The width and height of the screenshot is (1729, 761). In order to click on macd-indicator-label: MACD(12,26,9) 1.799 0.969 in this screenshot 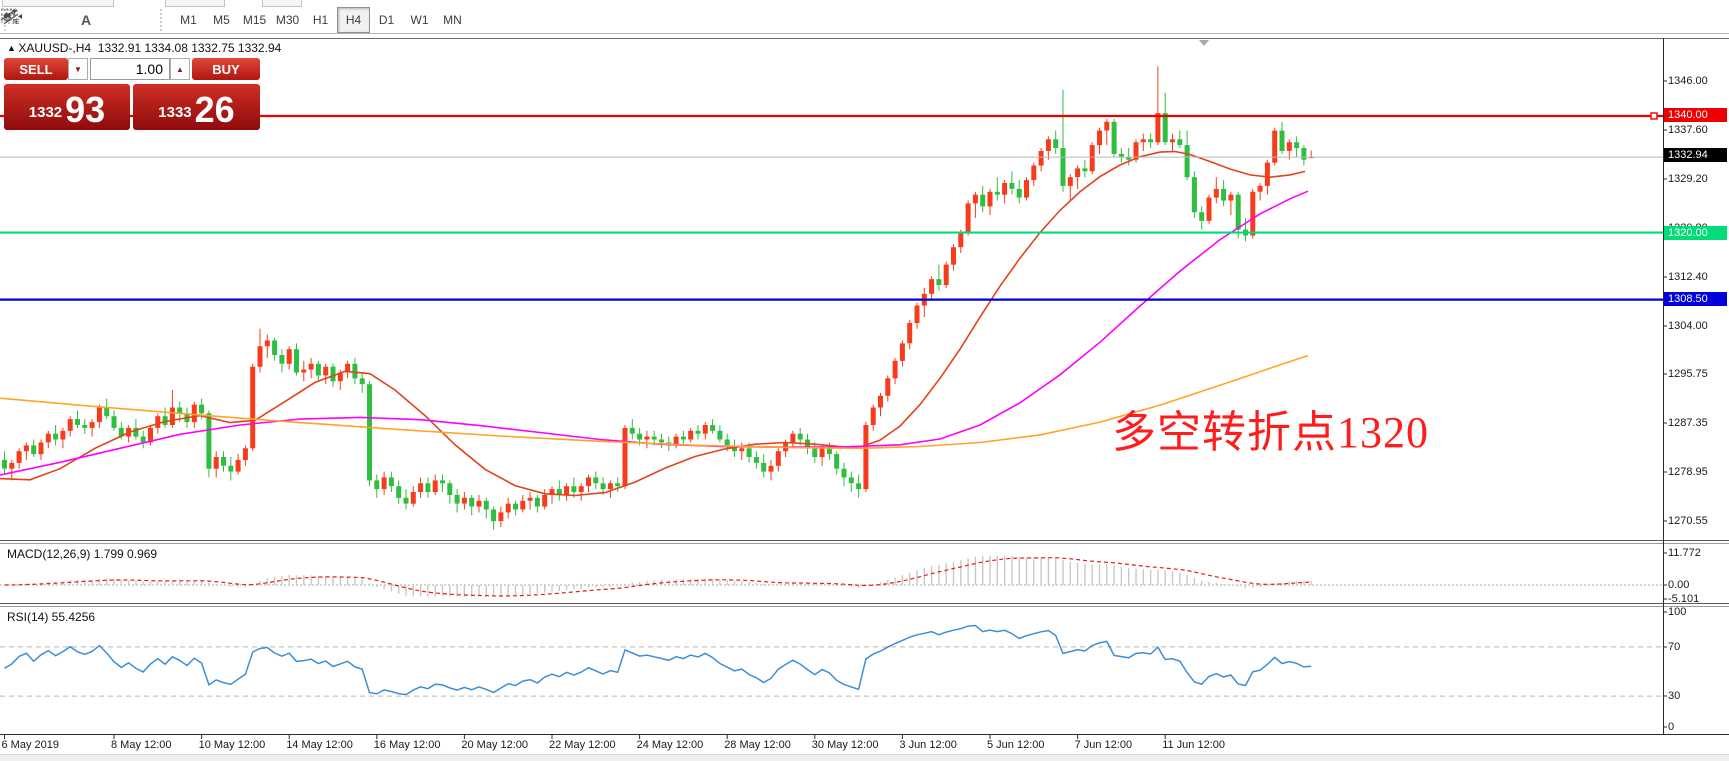, I will do `click(82, 554)`.